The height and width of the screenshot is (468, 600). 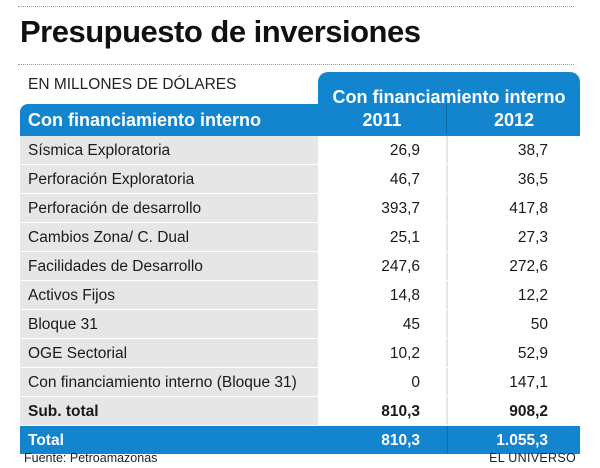 I want to click on value-2011: 247,6, so click(x=382, y=266).